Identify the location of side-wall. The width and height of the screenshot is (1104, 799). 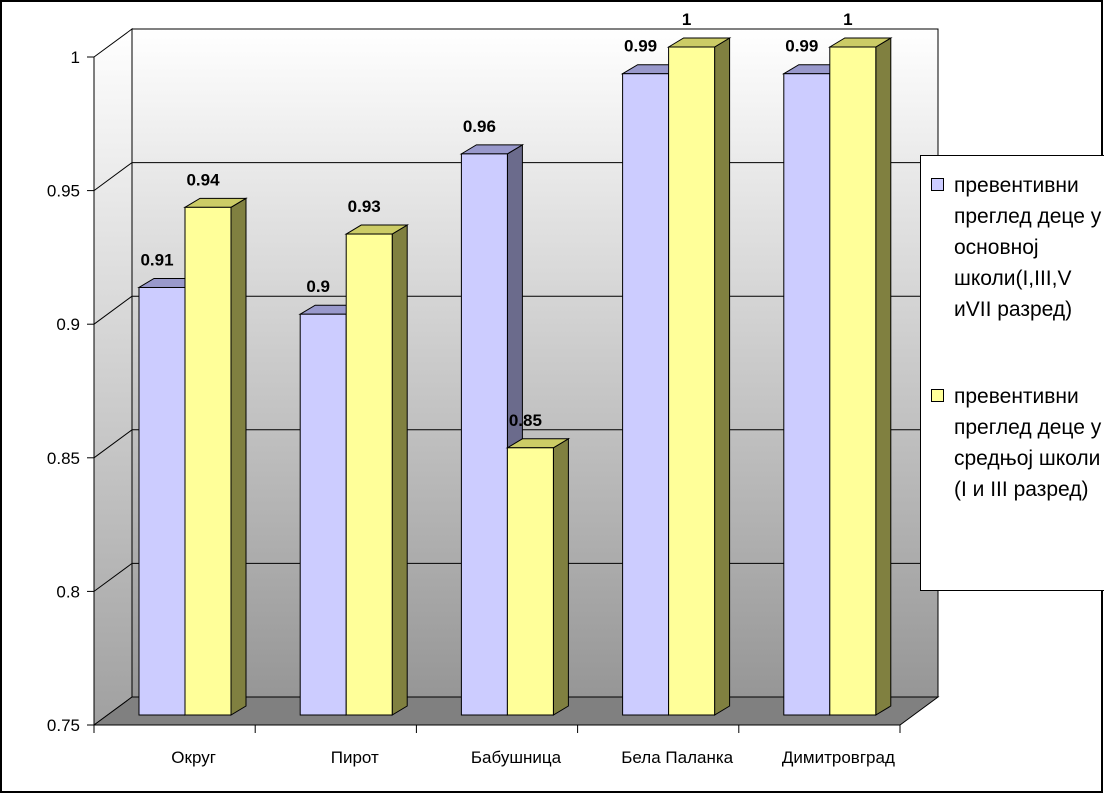
(113, 377).